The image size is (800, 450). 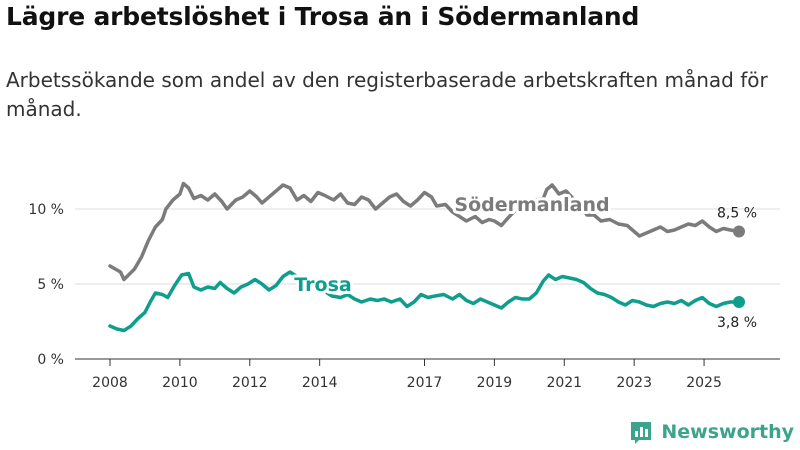 I want to click on series-label-trosa: Trosa, so click(x=322, y=285).